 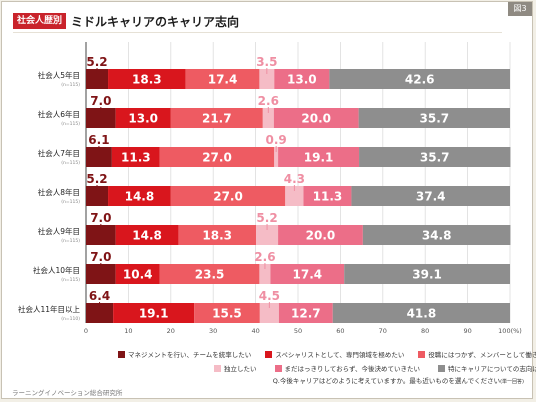 I want to click on data-label: 23.5, so click(x=210, y=275).